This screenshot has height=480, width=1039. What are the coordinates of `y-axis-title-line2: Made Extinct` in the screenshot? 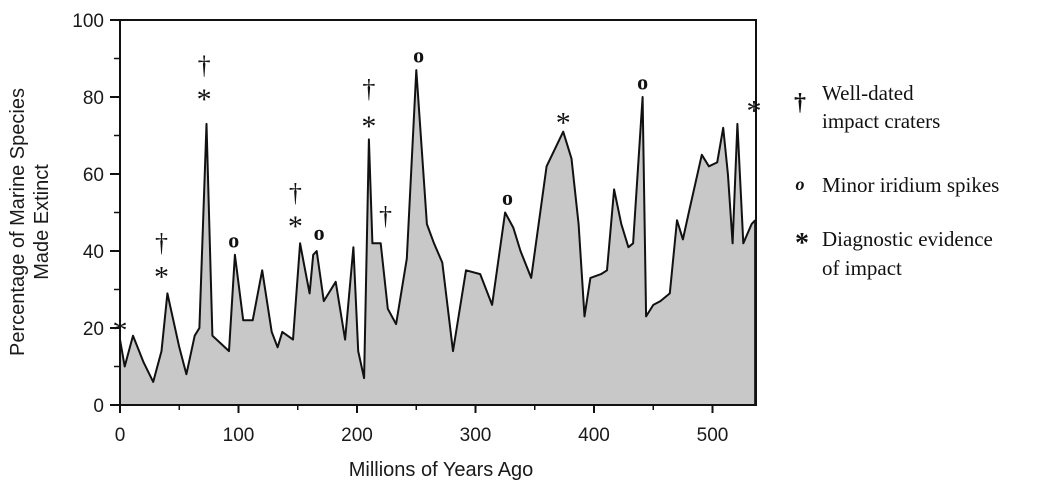 It's located at (42, 222).